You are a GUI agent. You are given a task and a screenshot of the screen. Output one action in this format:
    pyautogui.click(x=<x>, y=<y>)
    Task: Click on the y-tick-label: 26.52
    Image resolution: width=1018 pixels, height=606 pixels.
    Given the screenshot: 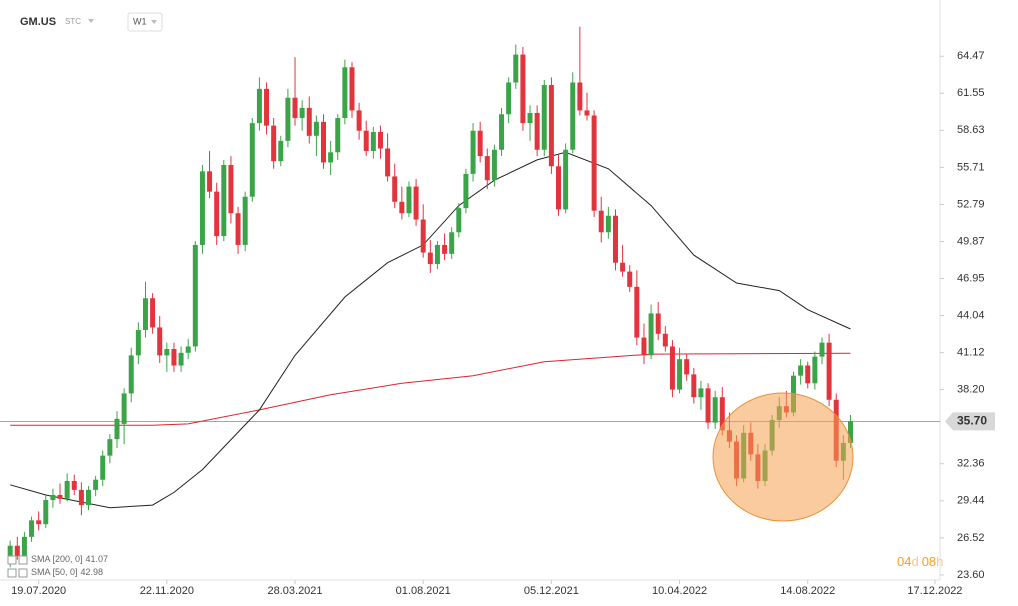 What is the action you would take?
    pyautogui.click(x=971, y=538)
    